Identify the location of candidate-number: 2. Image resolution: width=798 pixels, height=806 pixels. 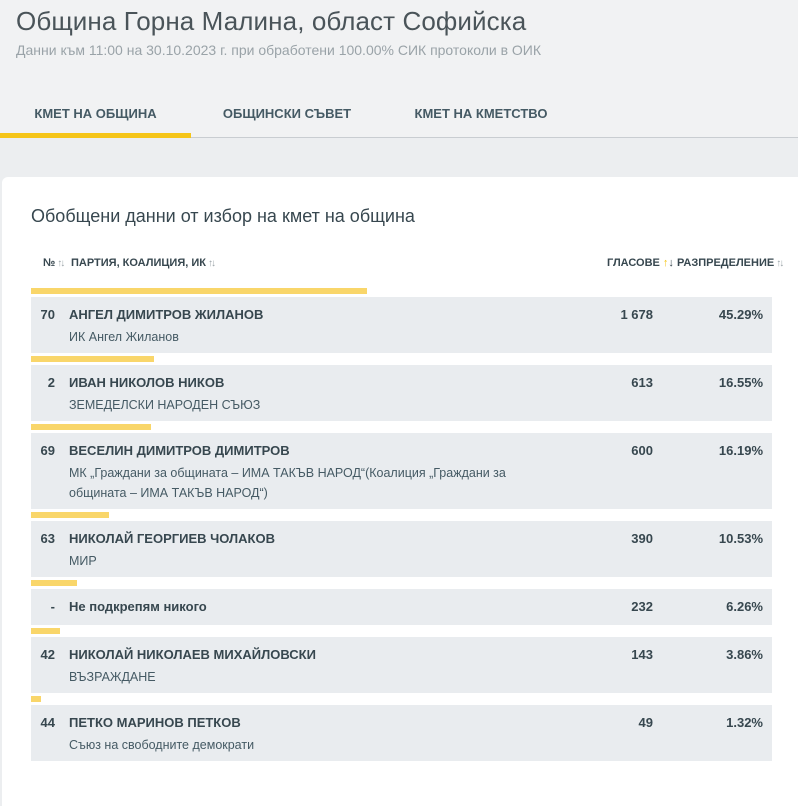
(51, 382).